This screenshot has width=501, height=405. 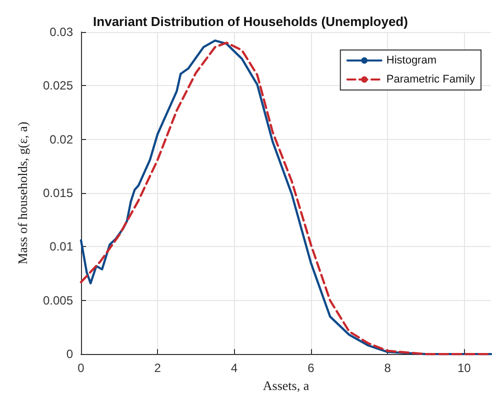 What do you see at coordinates (431, 80) in the screenshot?
I see `legend-label: Parametric Family` at bounding box center [431, 80].